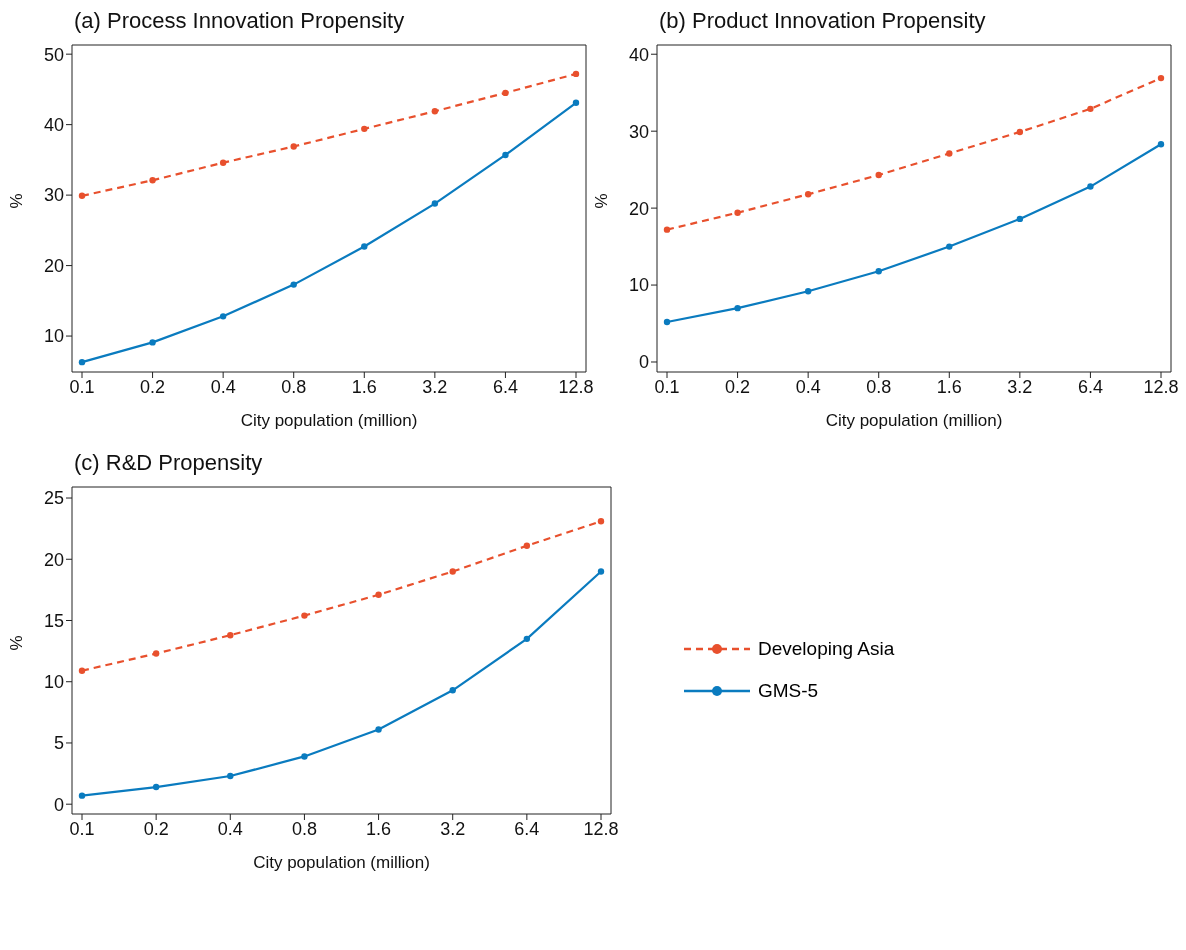  I want to click on y-tick-label: 25, so click(53, 498).